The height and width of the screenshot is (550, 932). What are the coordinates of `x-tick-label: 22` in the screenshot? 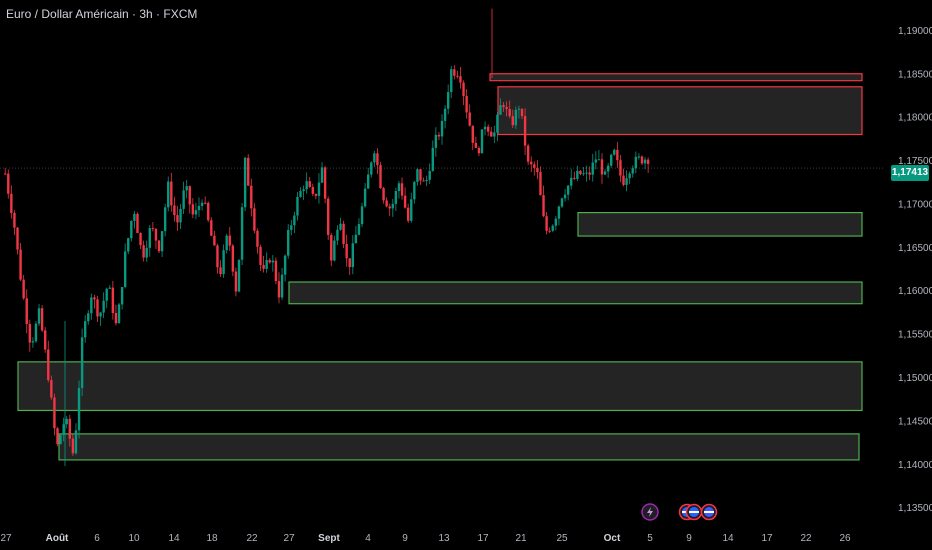 It's located at (252, 538).